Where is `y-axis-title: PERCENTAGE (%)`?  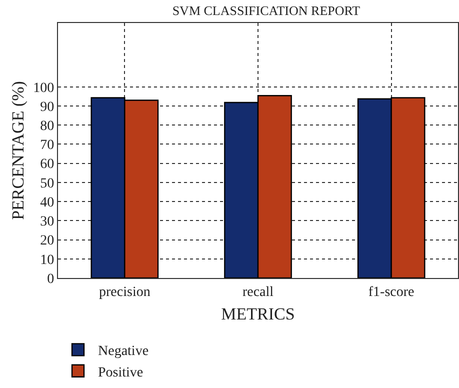
y-axis-title: PERCENTAGE (%) is located at coordinates (18, 150).